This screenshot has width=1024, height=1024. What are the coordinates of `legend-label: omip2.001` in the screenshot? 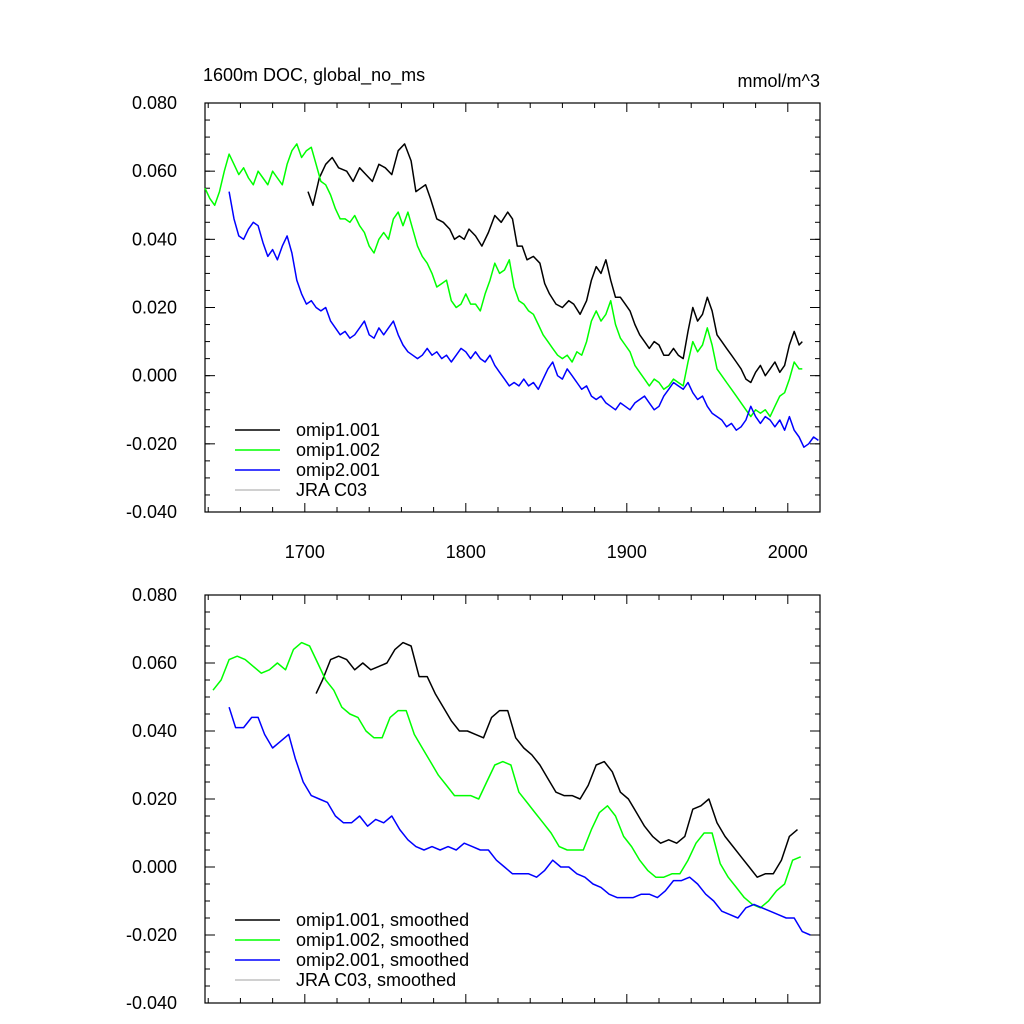 It's located at (338, 470).